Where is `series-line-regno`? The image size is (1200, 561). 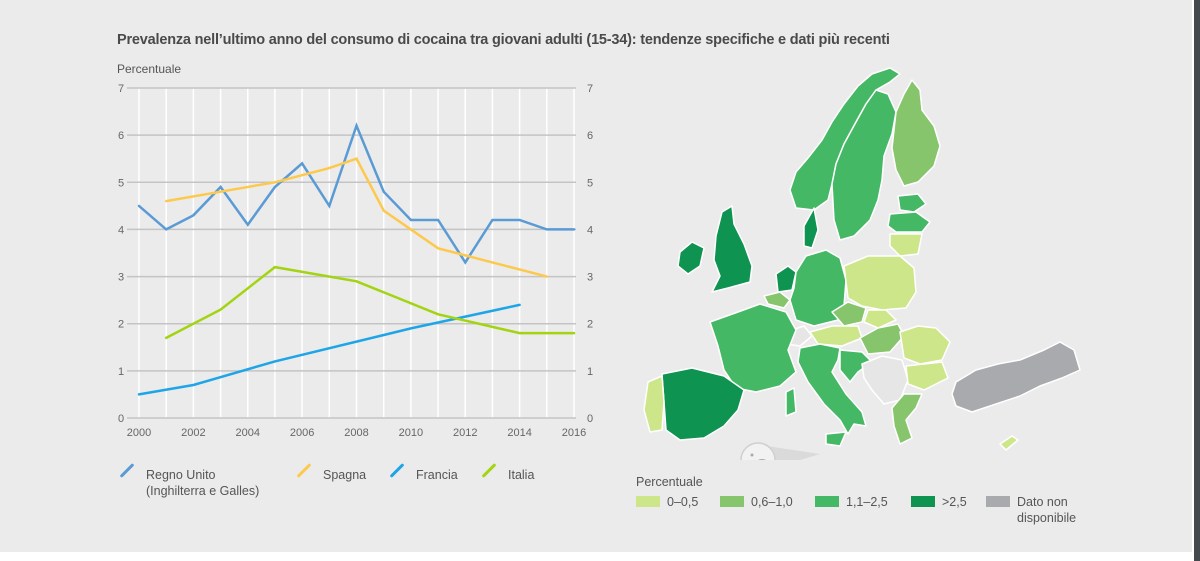 series-line-regno is located at coordinates (356, 193).